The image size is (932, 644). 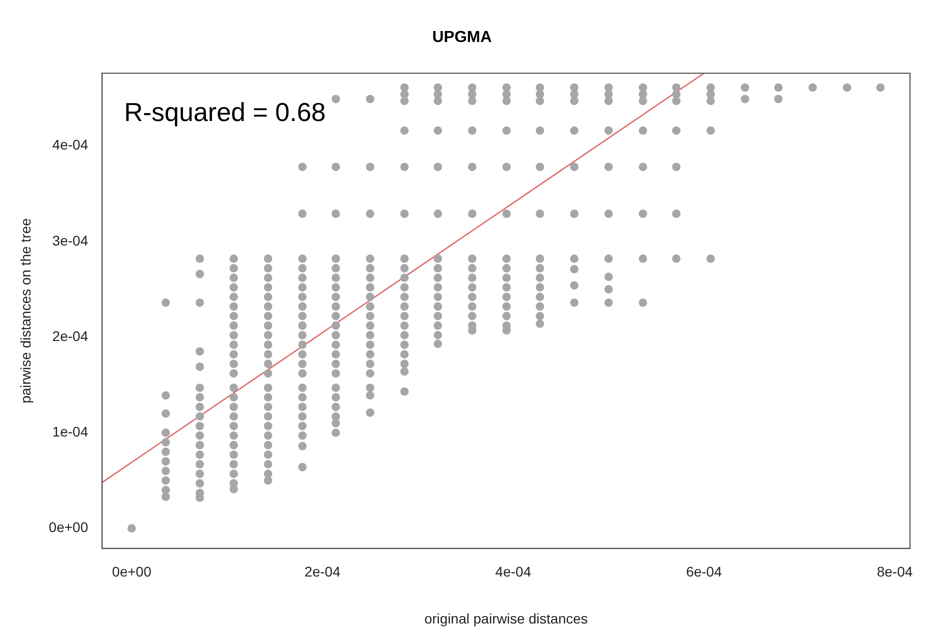 I want to click on x-tick-label: 6e-04, so click(x=704, y=572).